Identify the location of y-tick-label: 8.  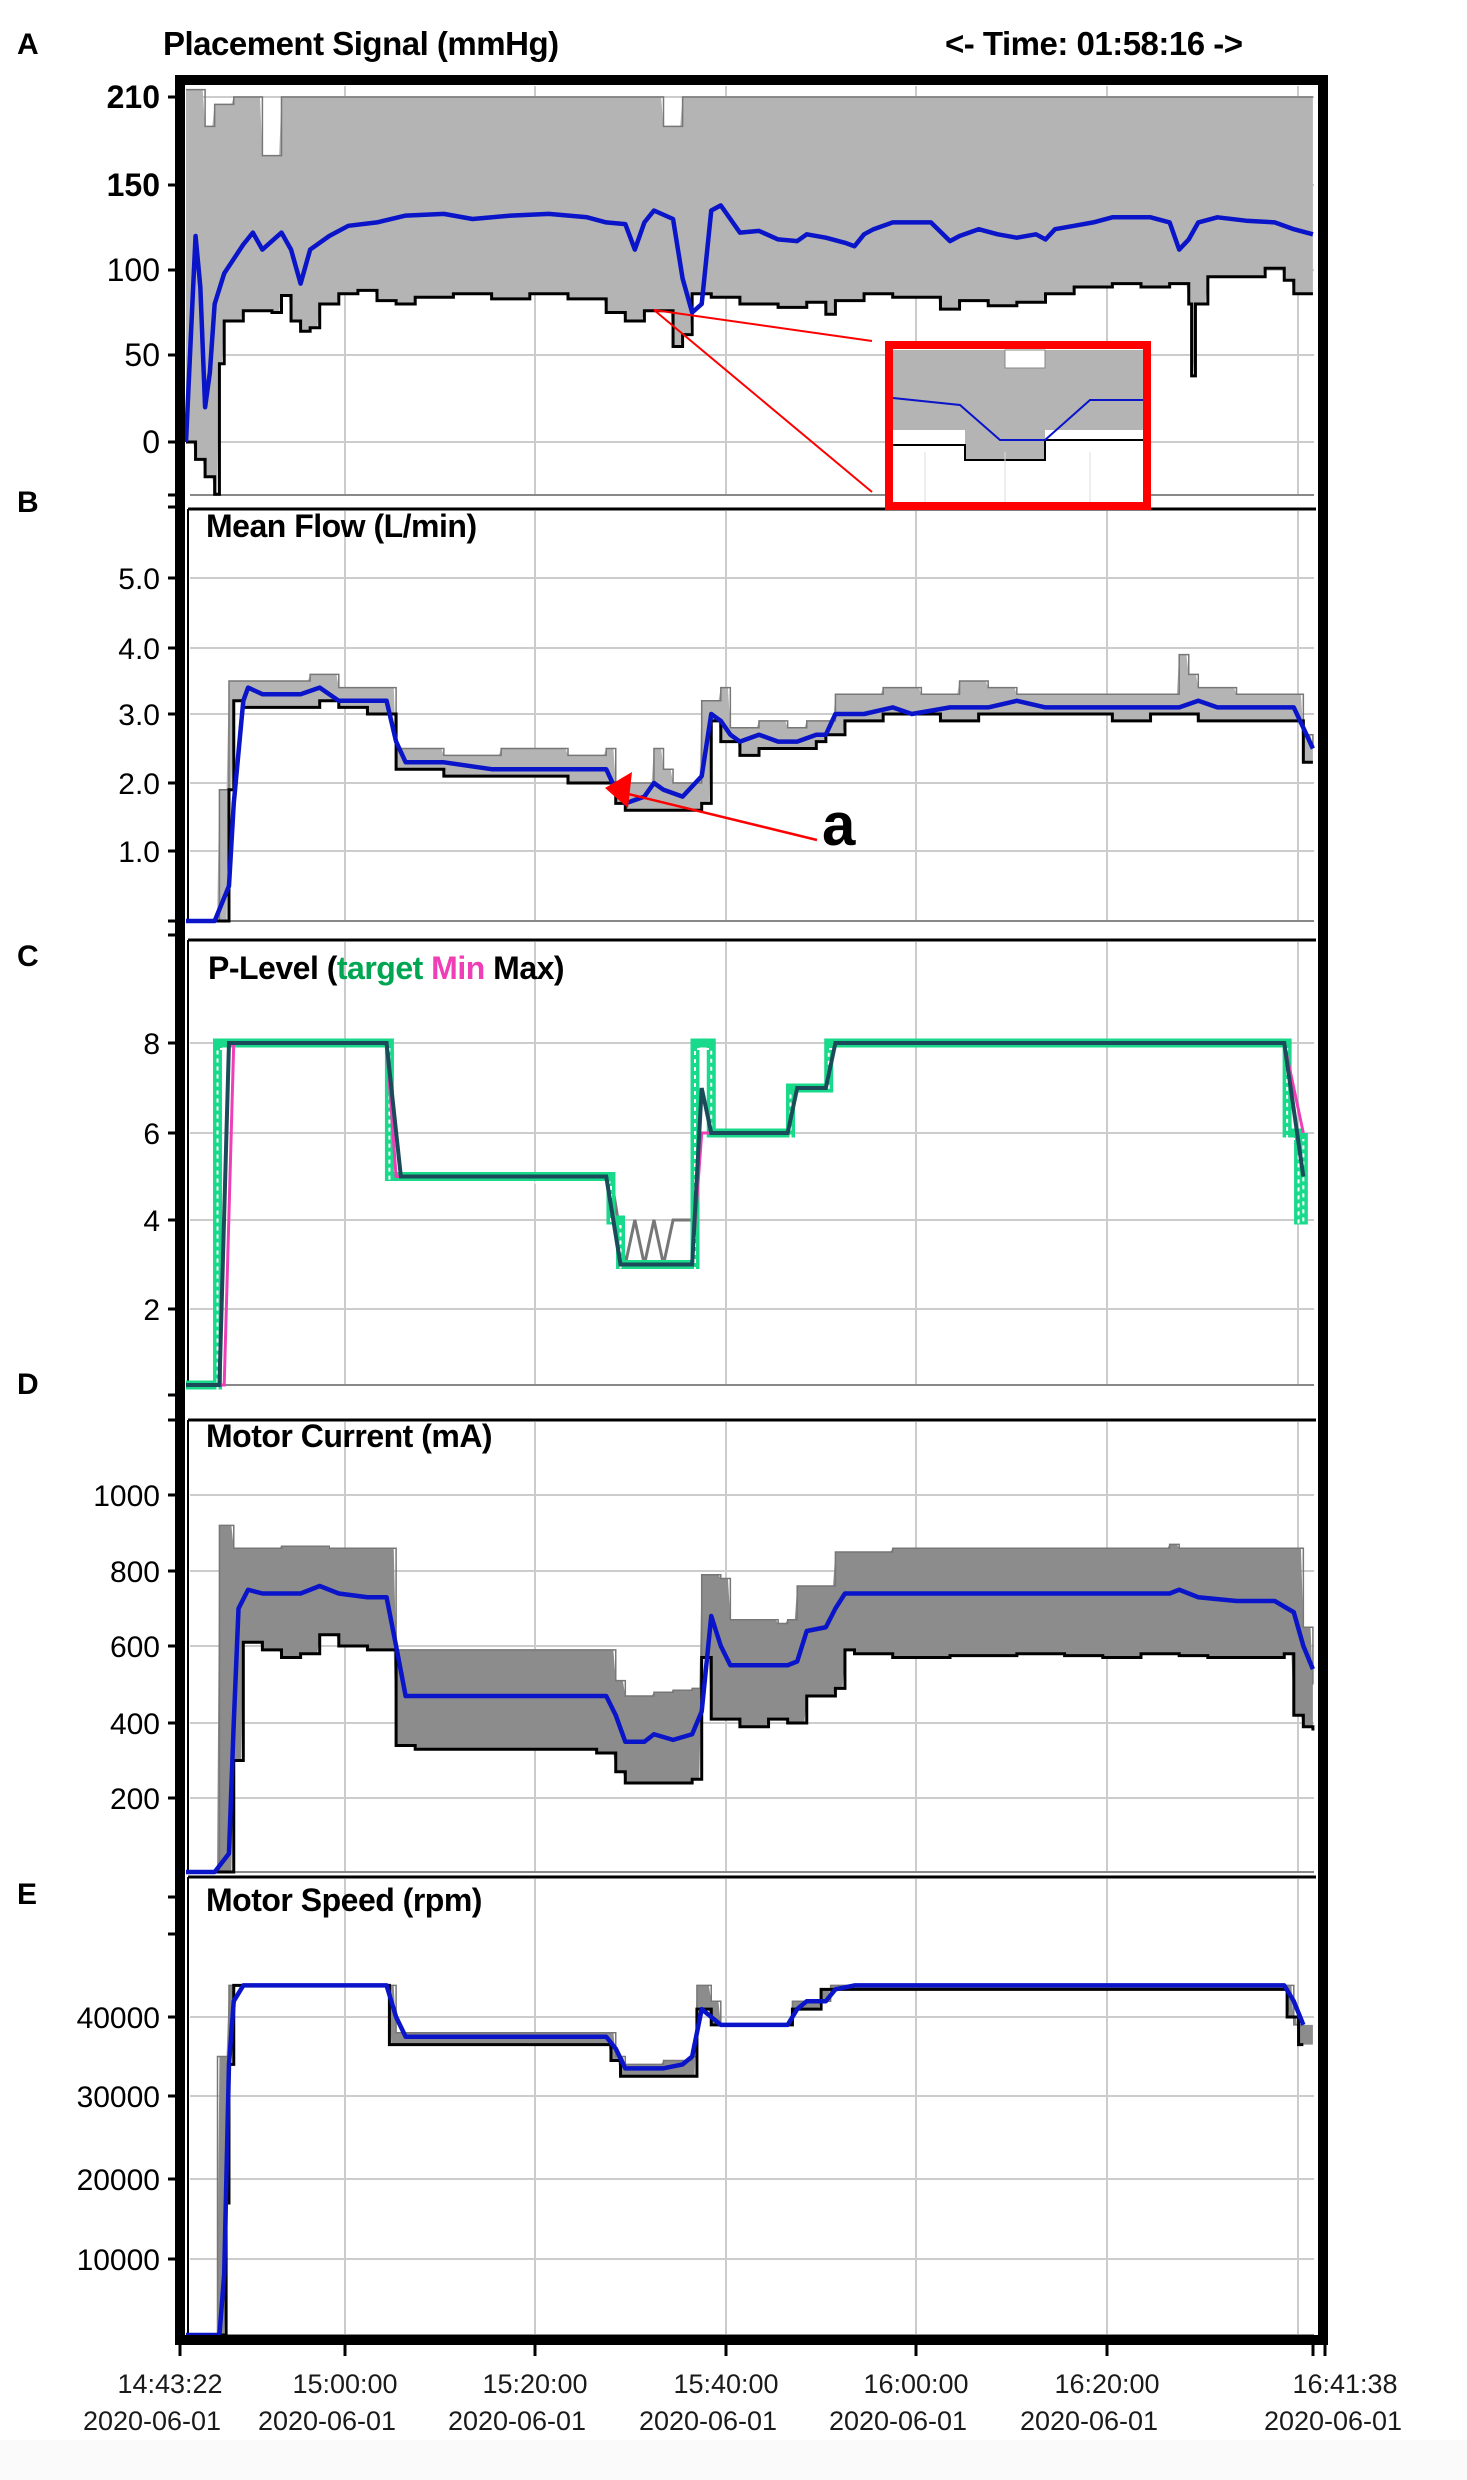
(151, 1044).